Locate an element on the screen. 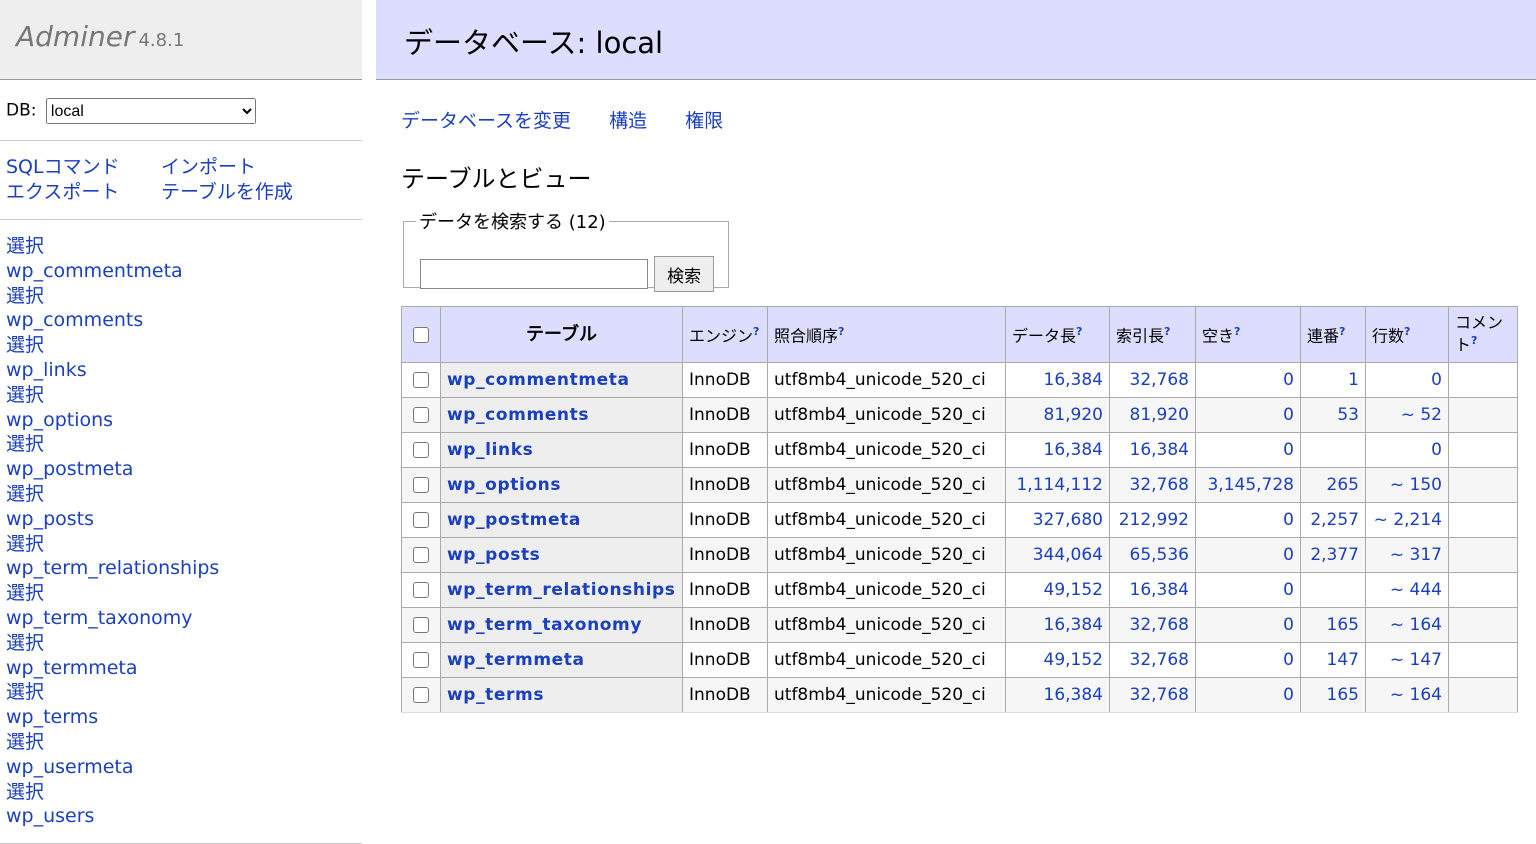 This screenshot has height=844, width=1536. sidebar-table-link: wp_posts is located at coordinates (50, 518).